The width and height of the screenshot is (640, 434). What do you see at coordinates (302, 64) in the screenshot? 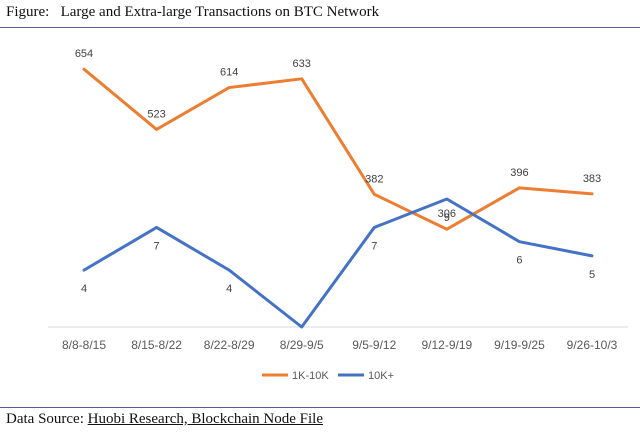
I see `data-label: 633` at bounding box center [302, 64].